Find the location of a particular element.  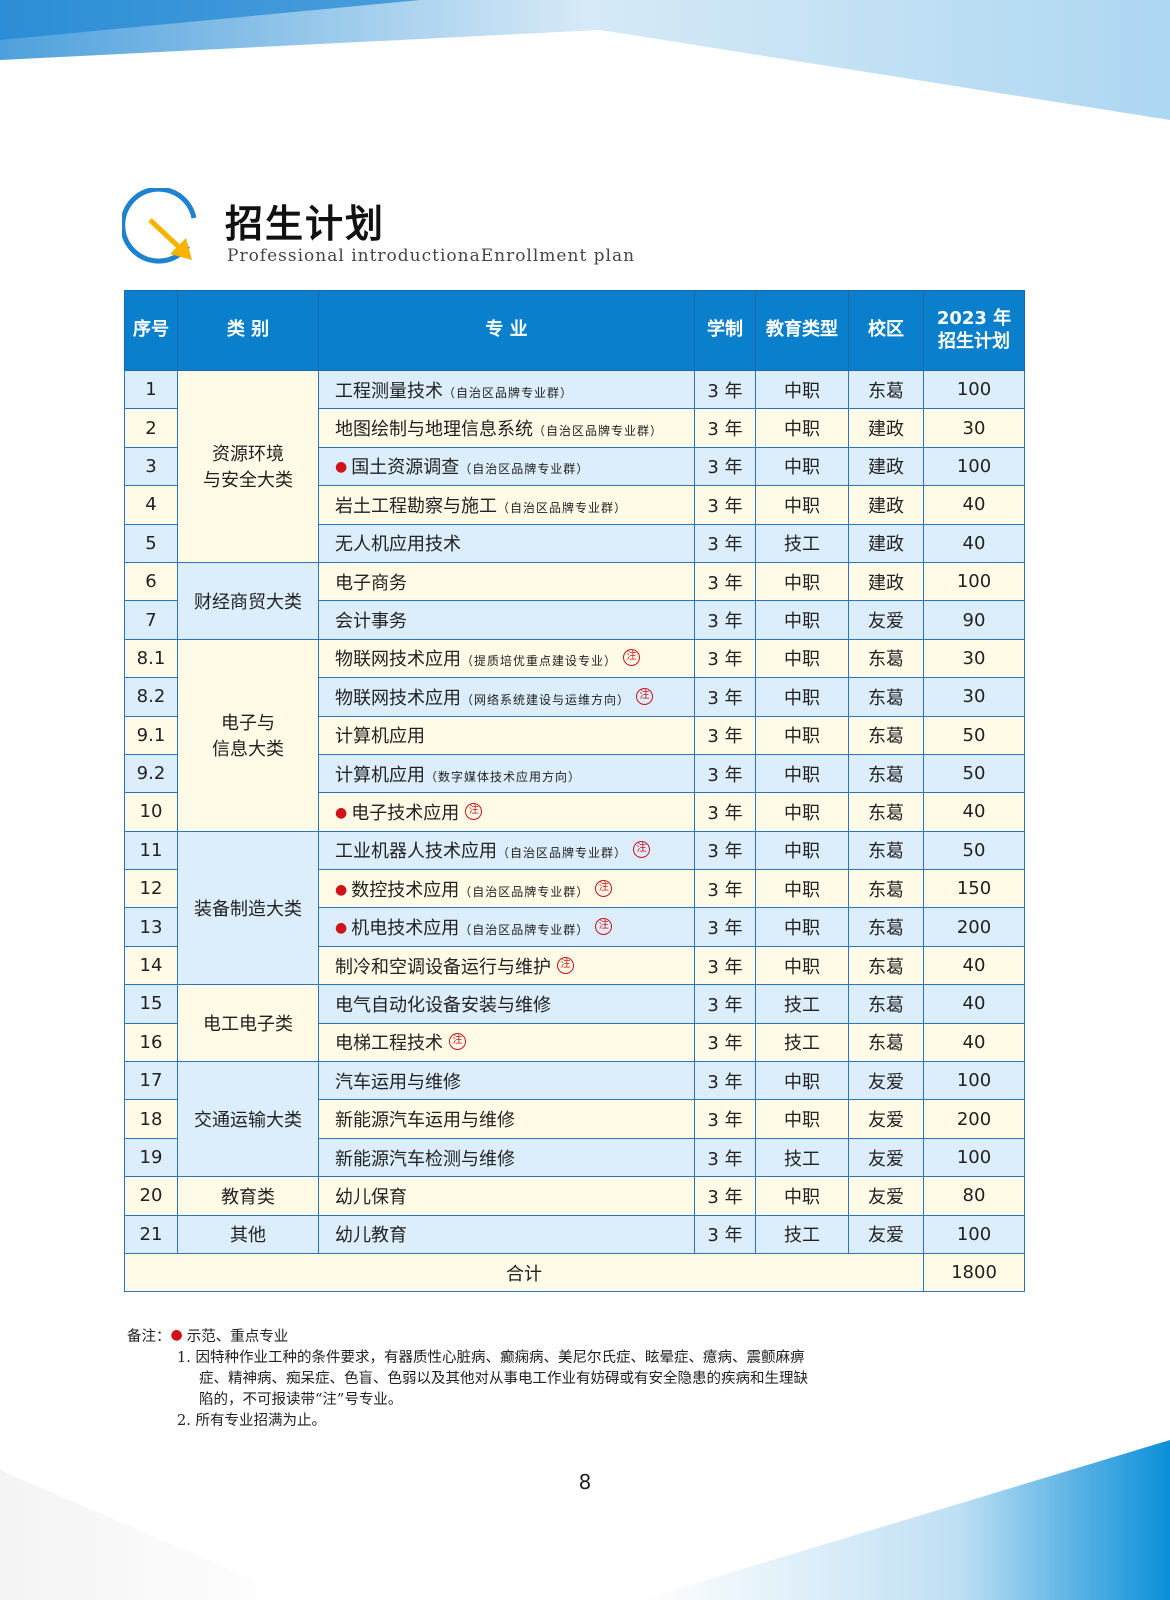

major-name: 幼儿教育 is located at coordinates (371, 1236).